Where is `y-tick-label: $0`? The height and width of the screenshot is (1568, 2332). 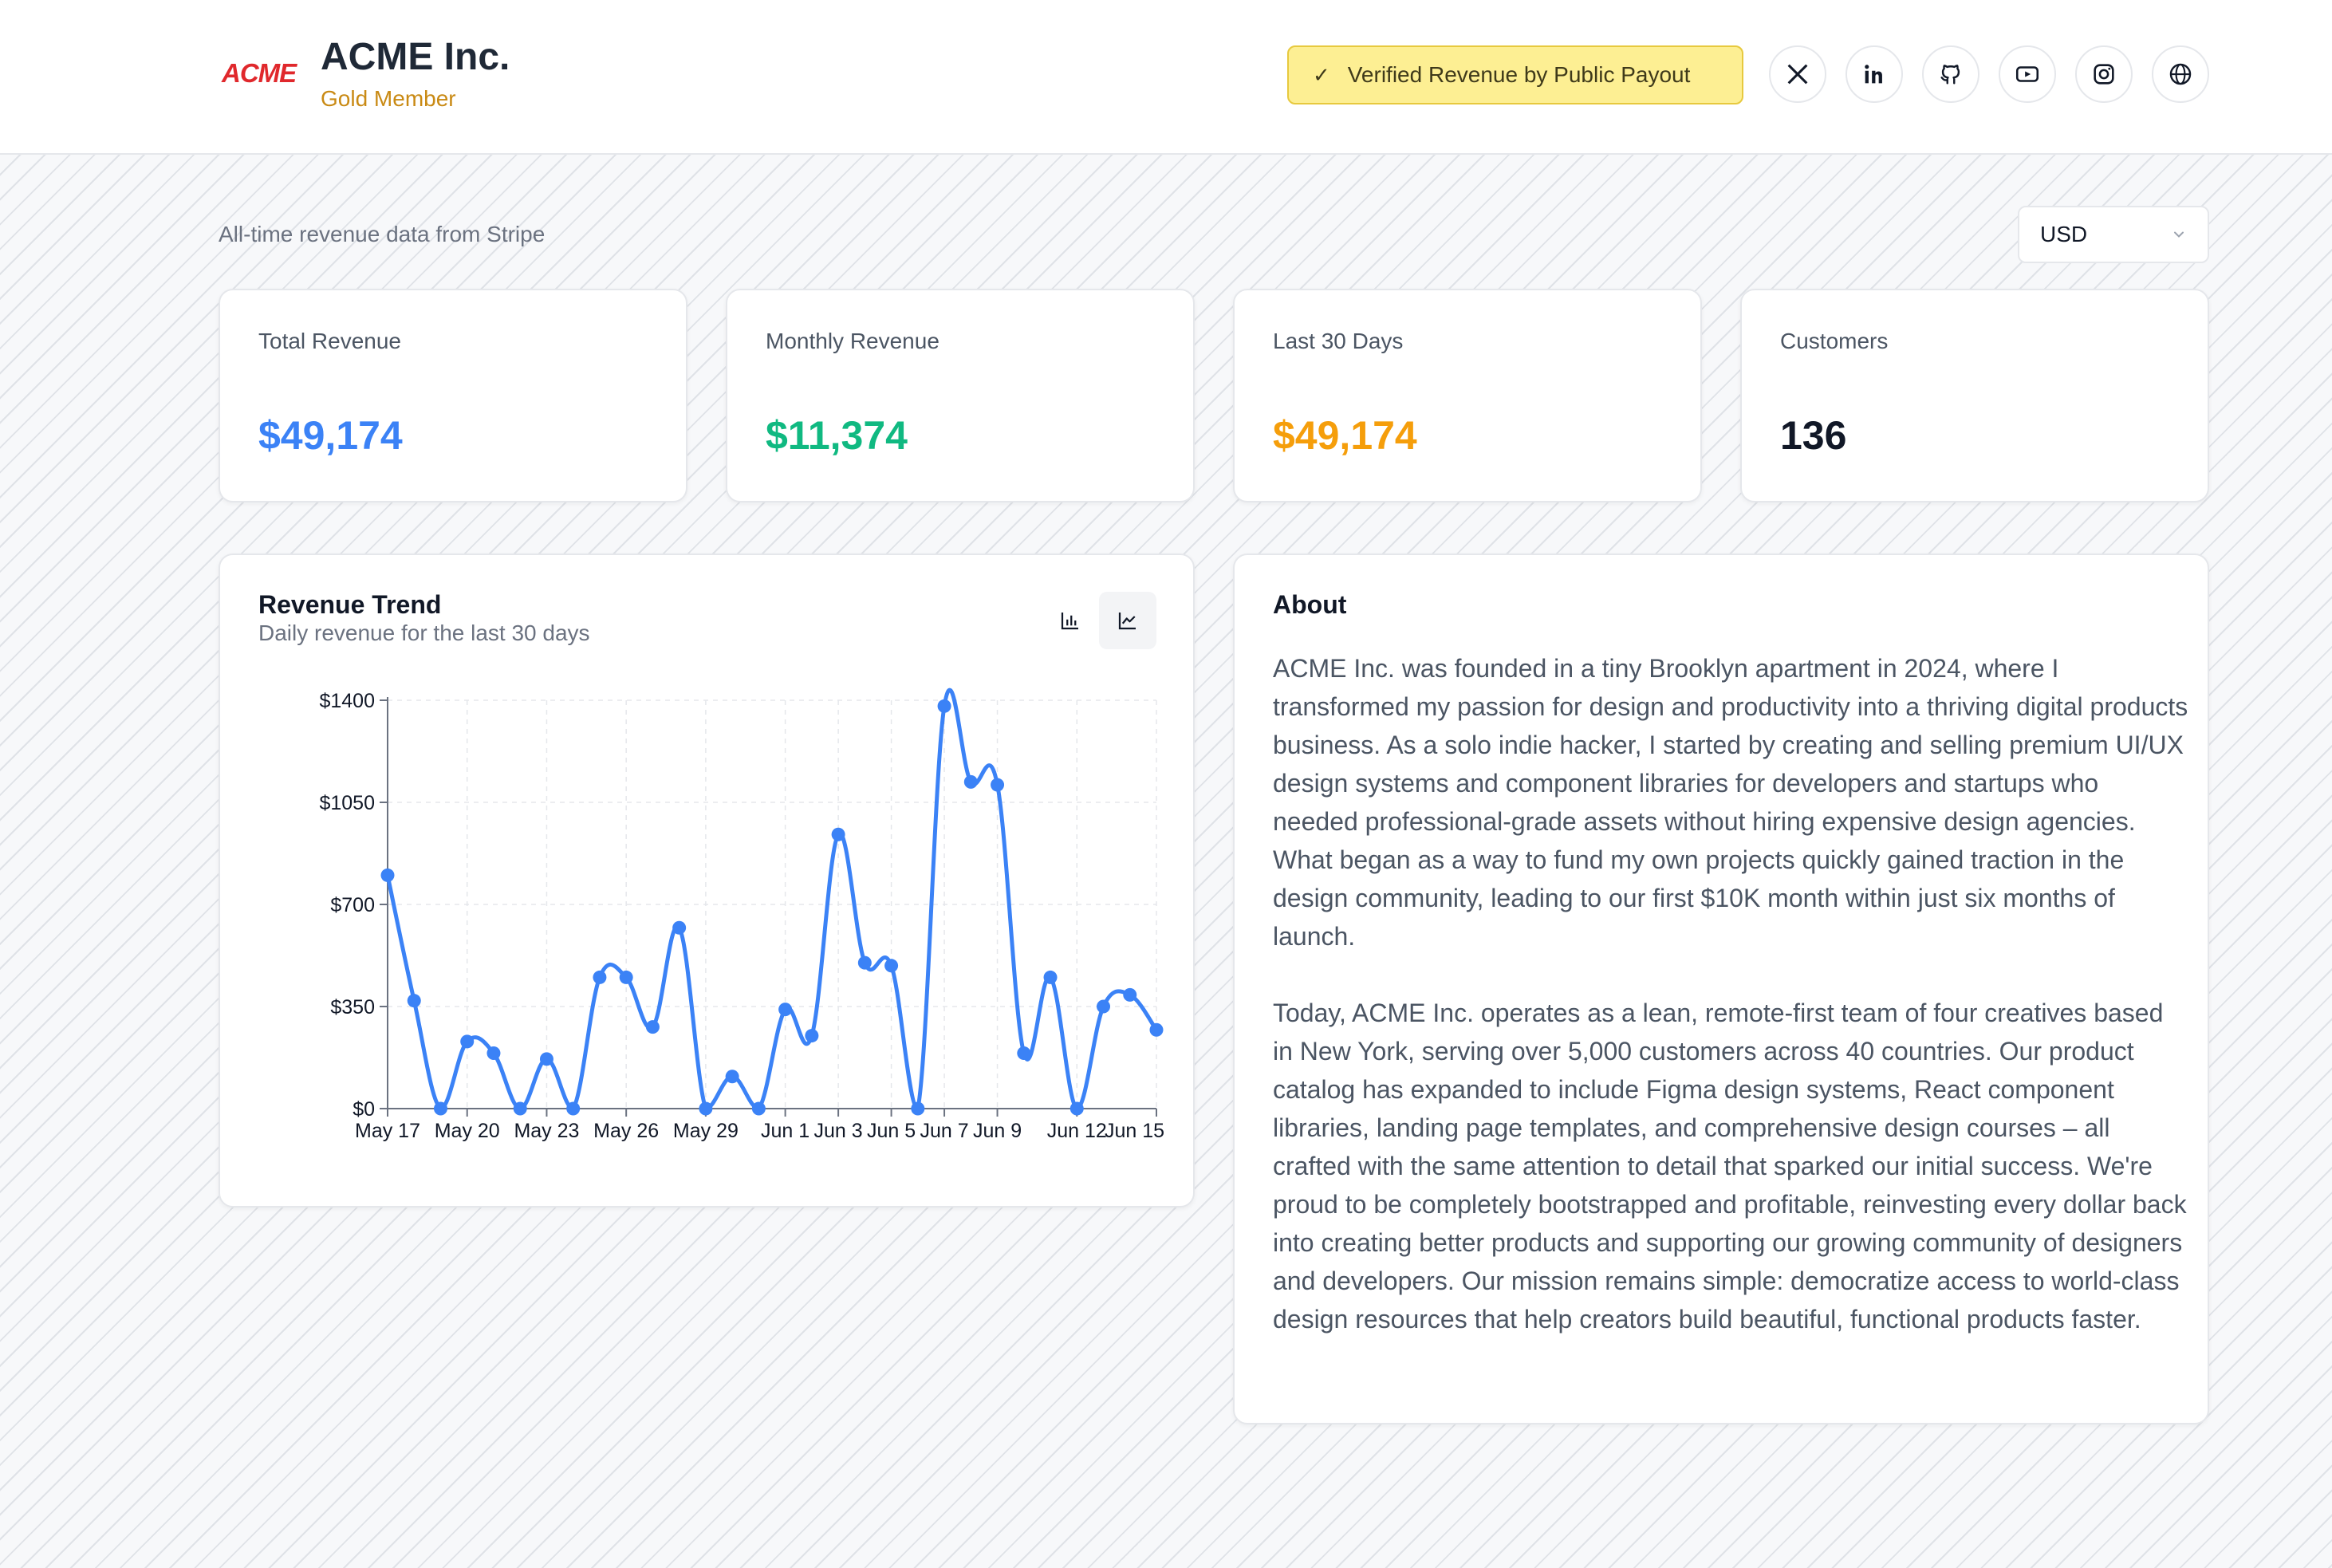
y-tick-label: $0 is located at coordinates (364, 1109).